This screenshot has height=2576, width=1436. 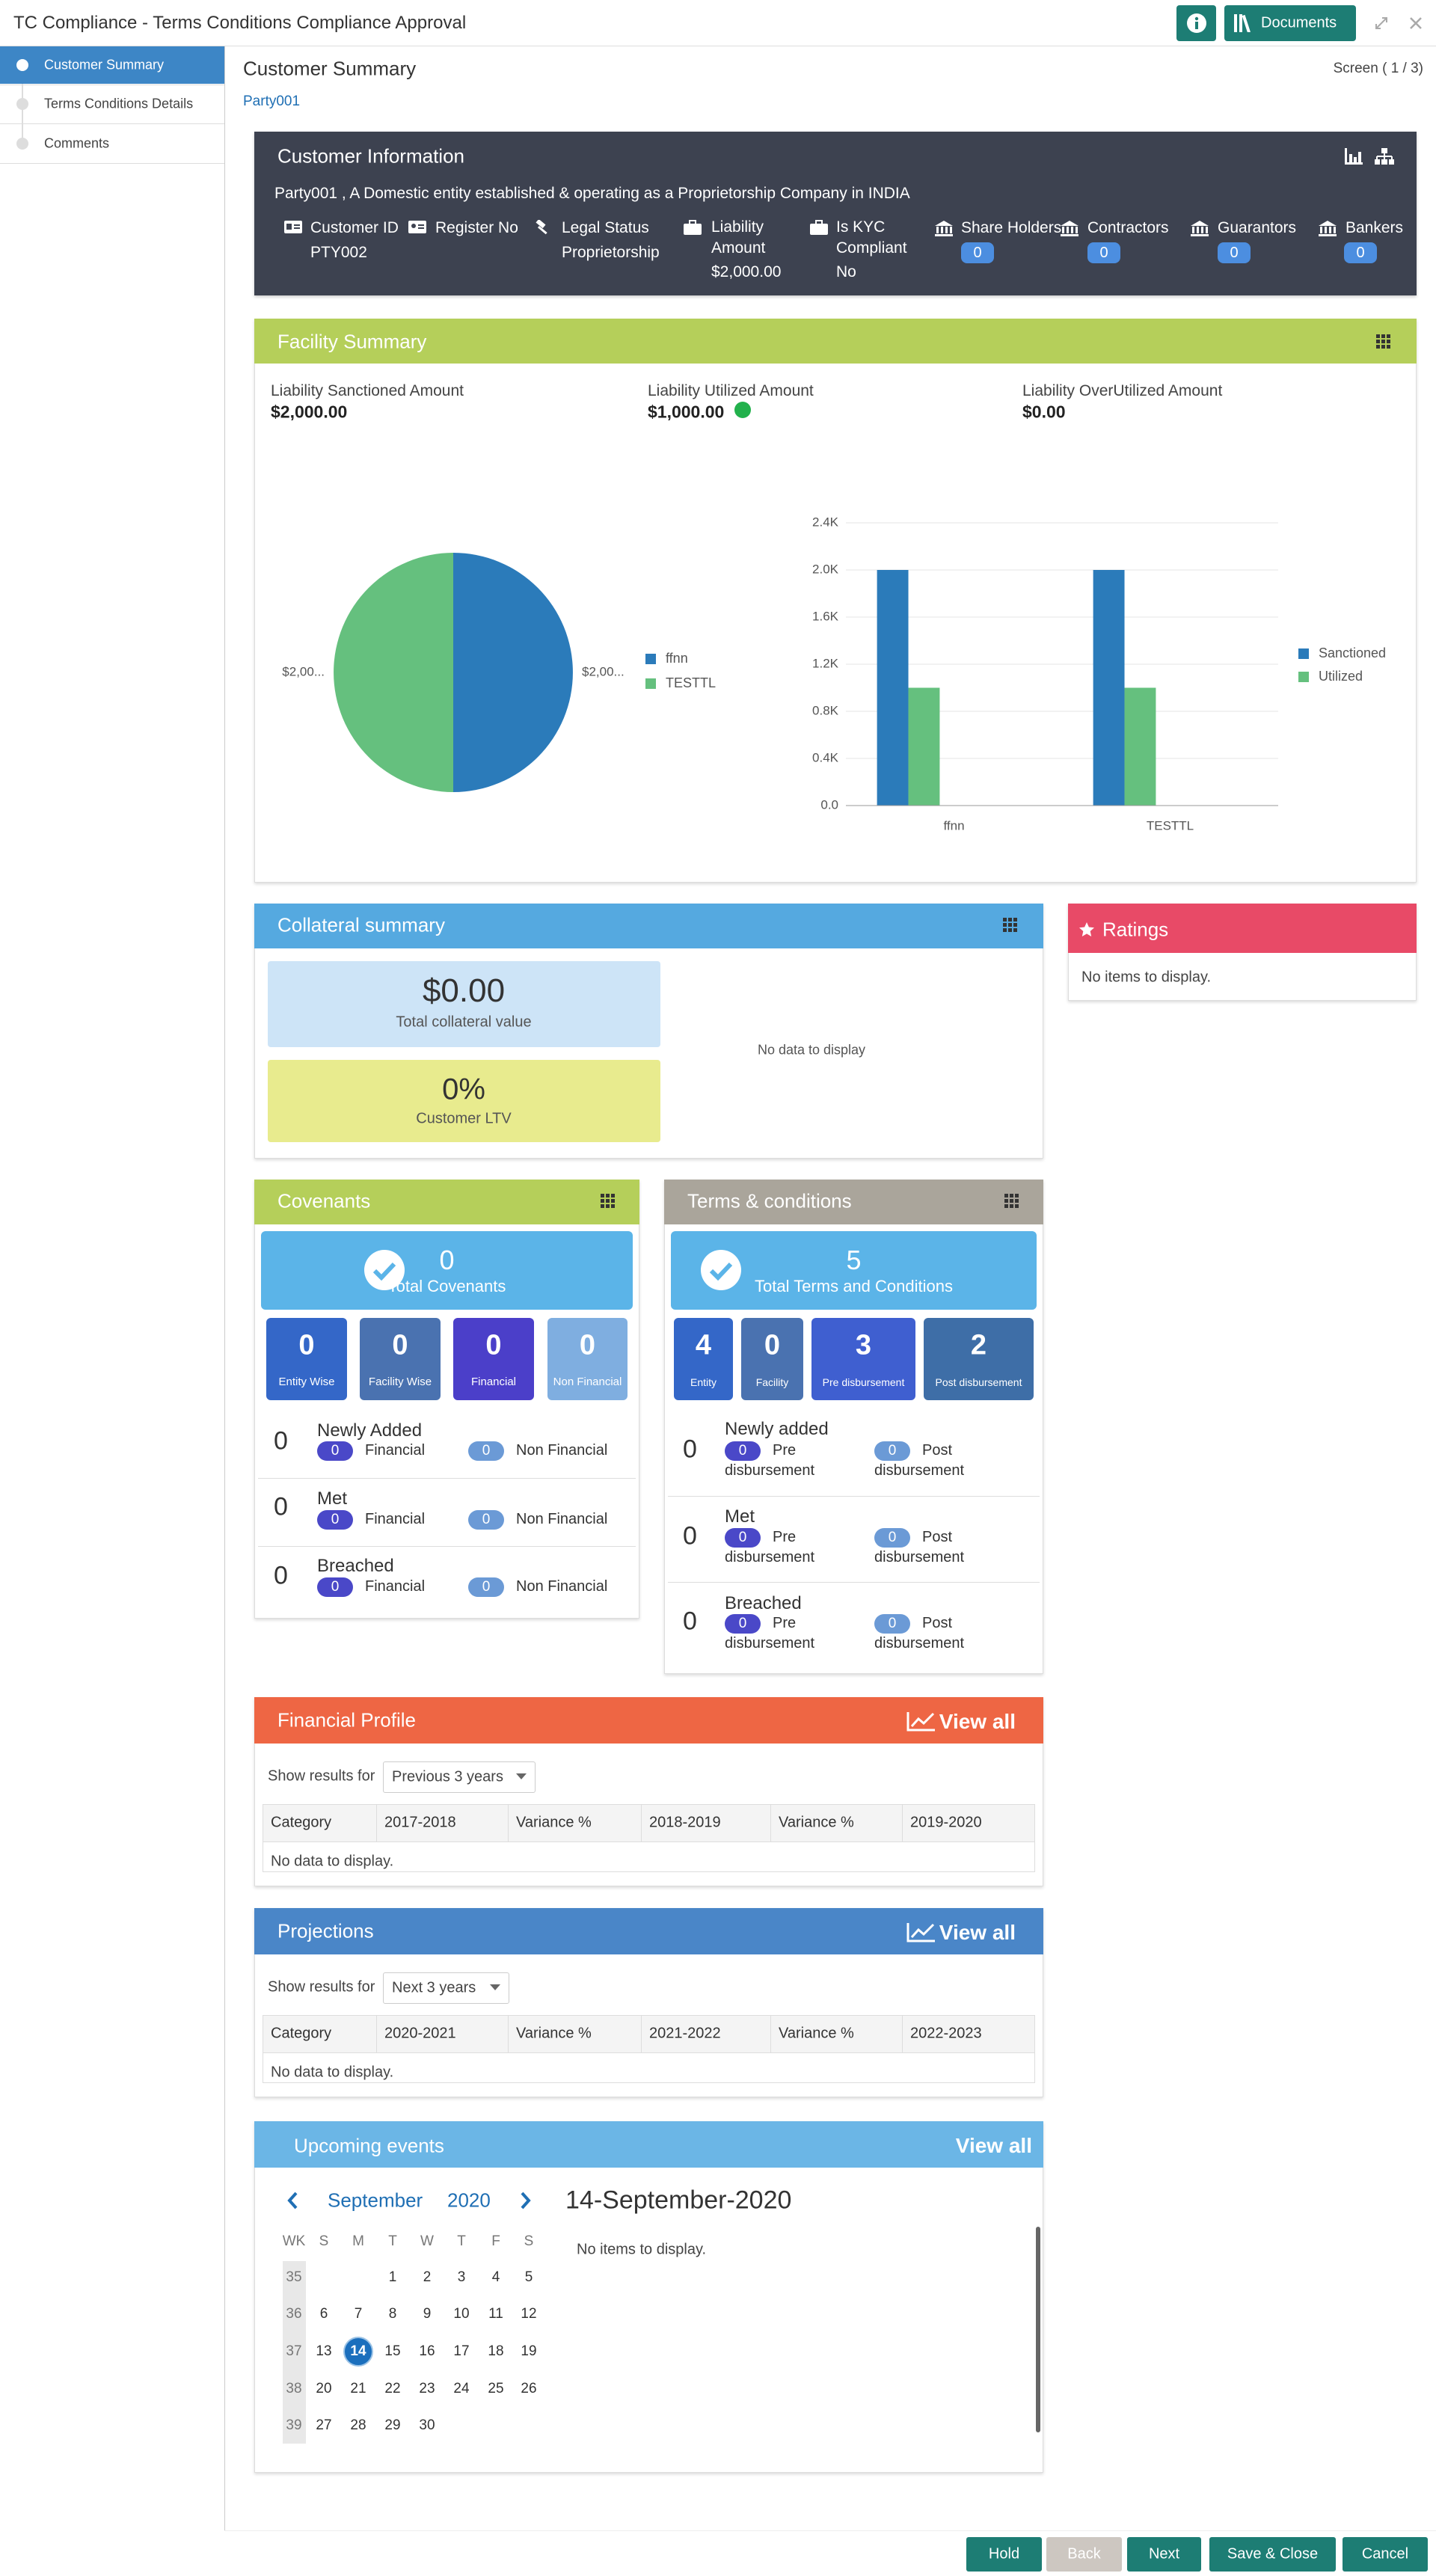 I want to click on calendar-day: 29, so click(x=393, y=2425).